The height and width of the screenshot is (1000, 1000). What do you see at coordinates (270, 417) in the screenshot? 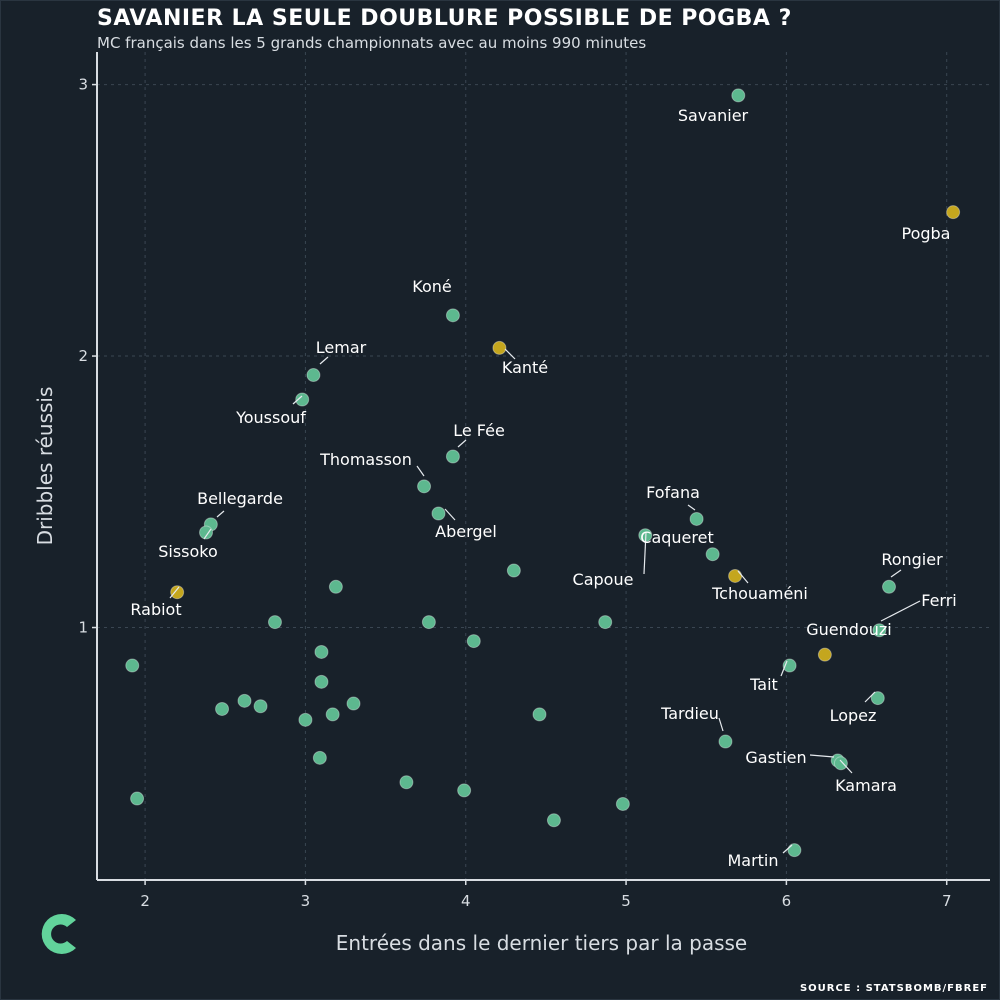
I see `point-label: Youssouf` at bounding box center [270, 417].